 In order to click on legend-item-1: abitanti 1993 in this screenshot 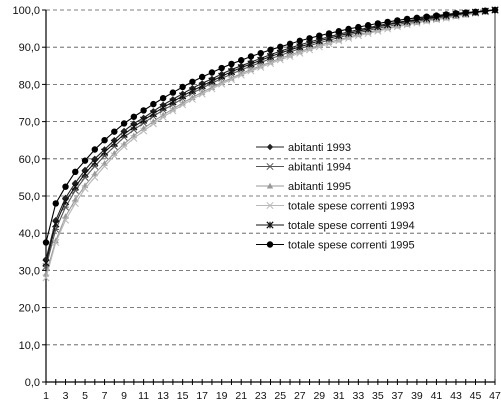, I will do `click(303, 148)`.